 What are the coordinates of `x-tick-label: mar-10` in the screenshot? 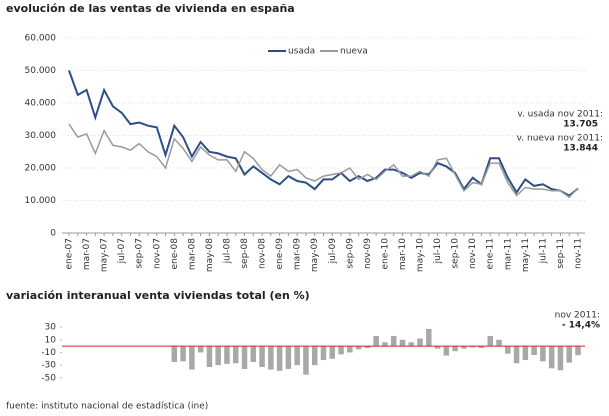 It's located at (403, 254).